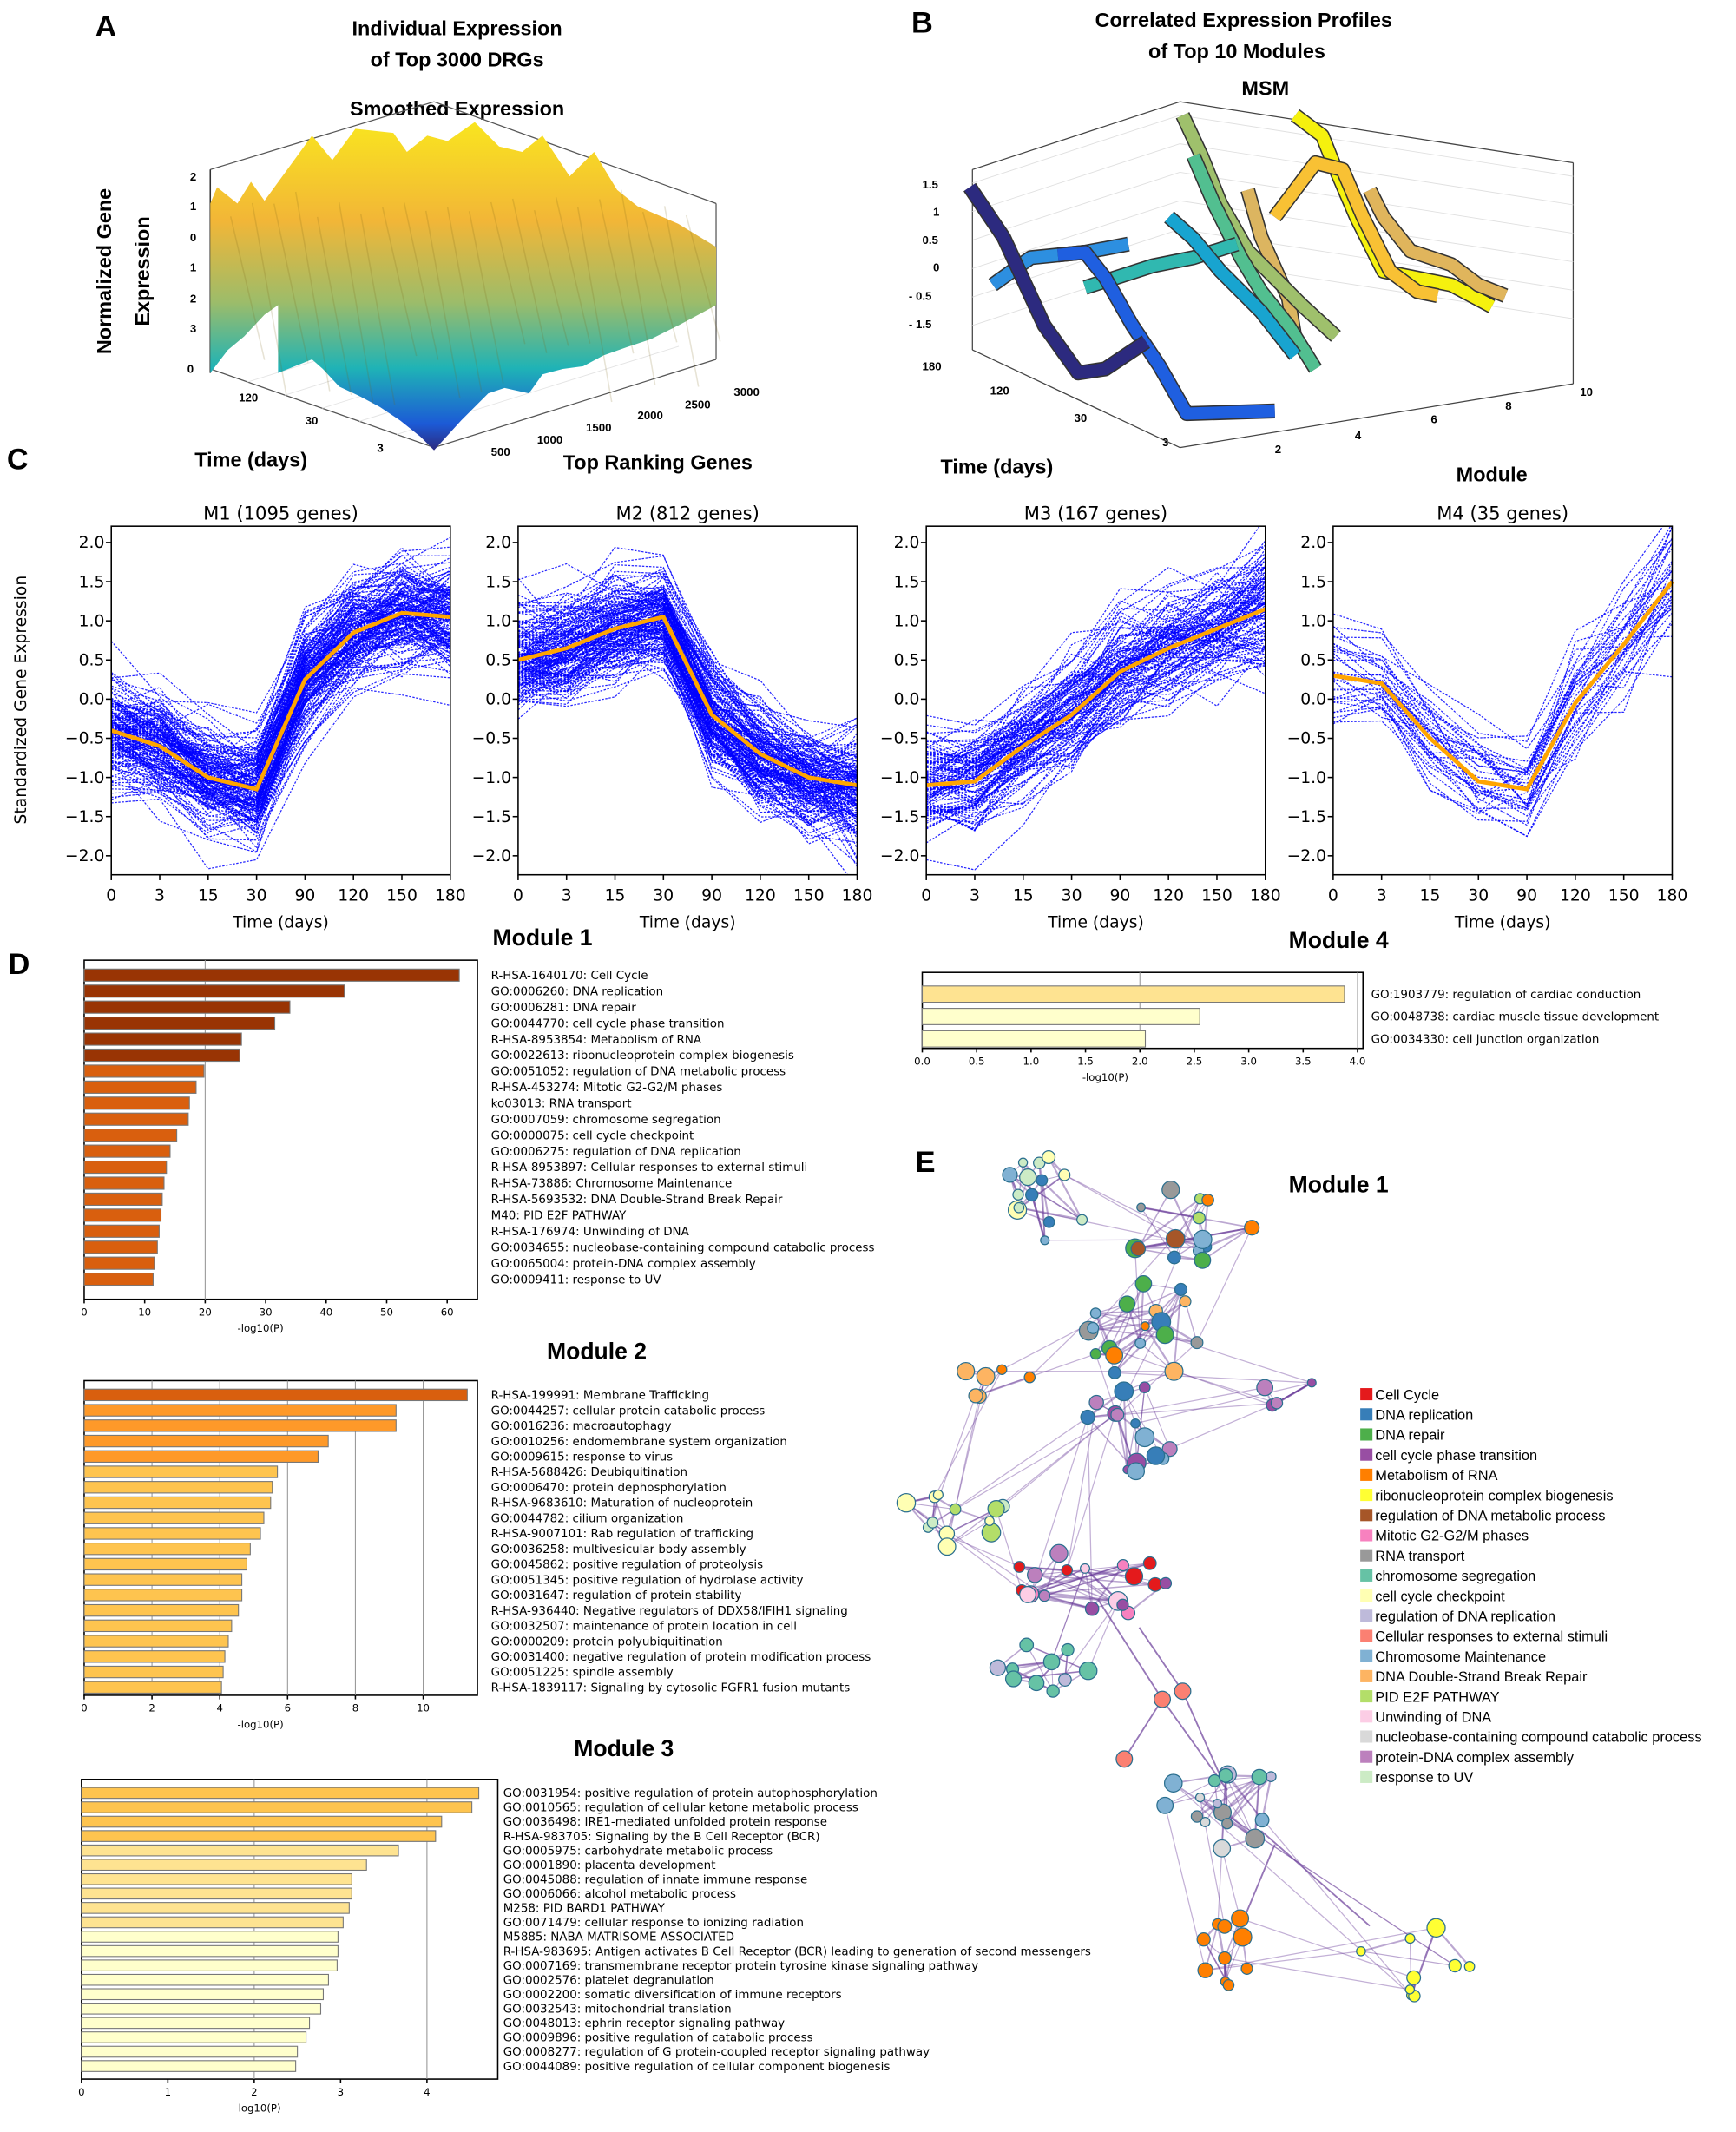  Describe the element at coordinates (1265, 88) in the screenshot. I see `chart-subtitle: MSM` at that location.